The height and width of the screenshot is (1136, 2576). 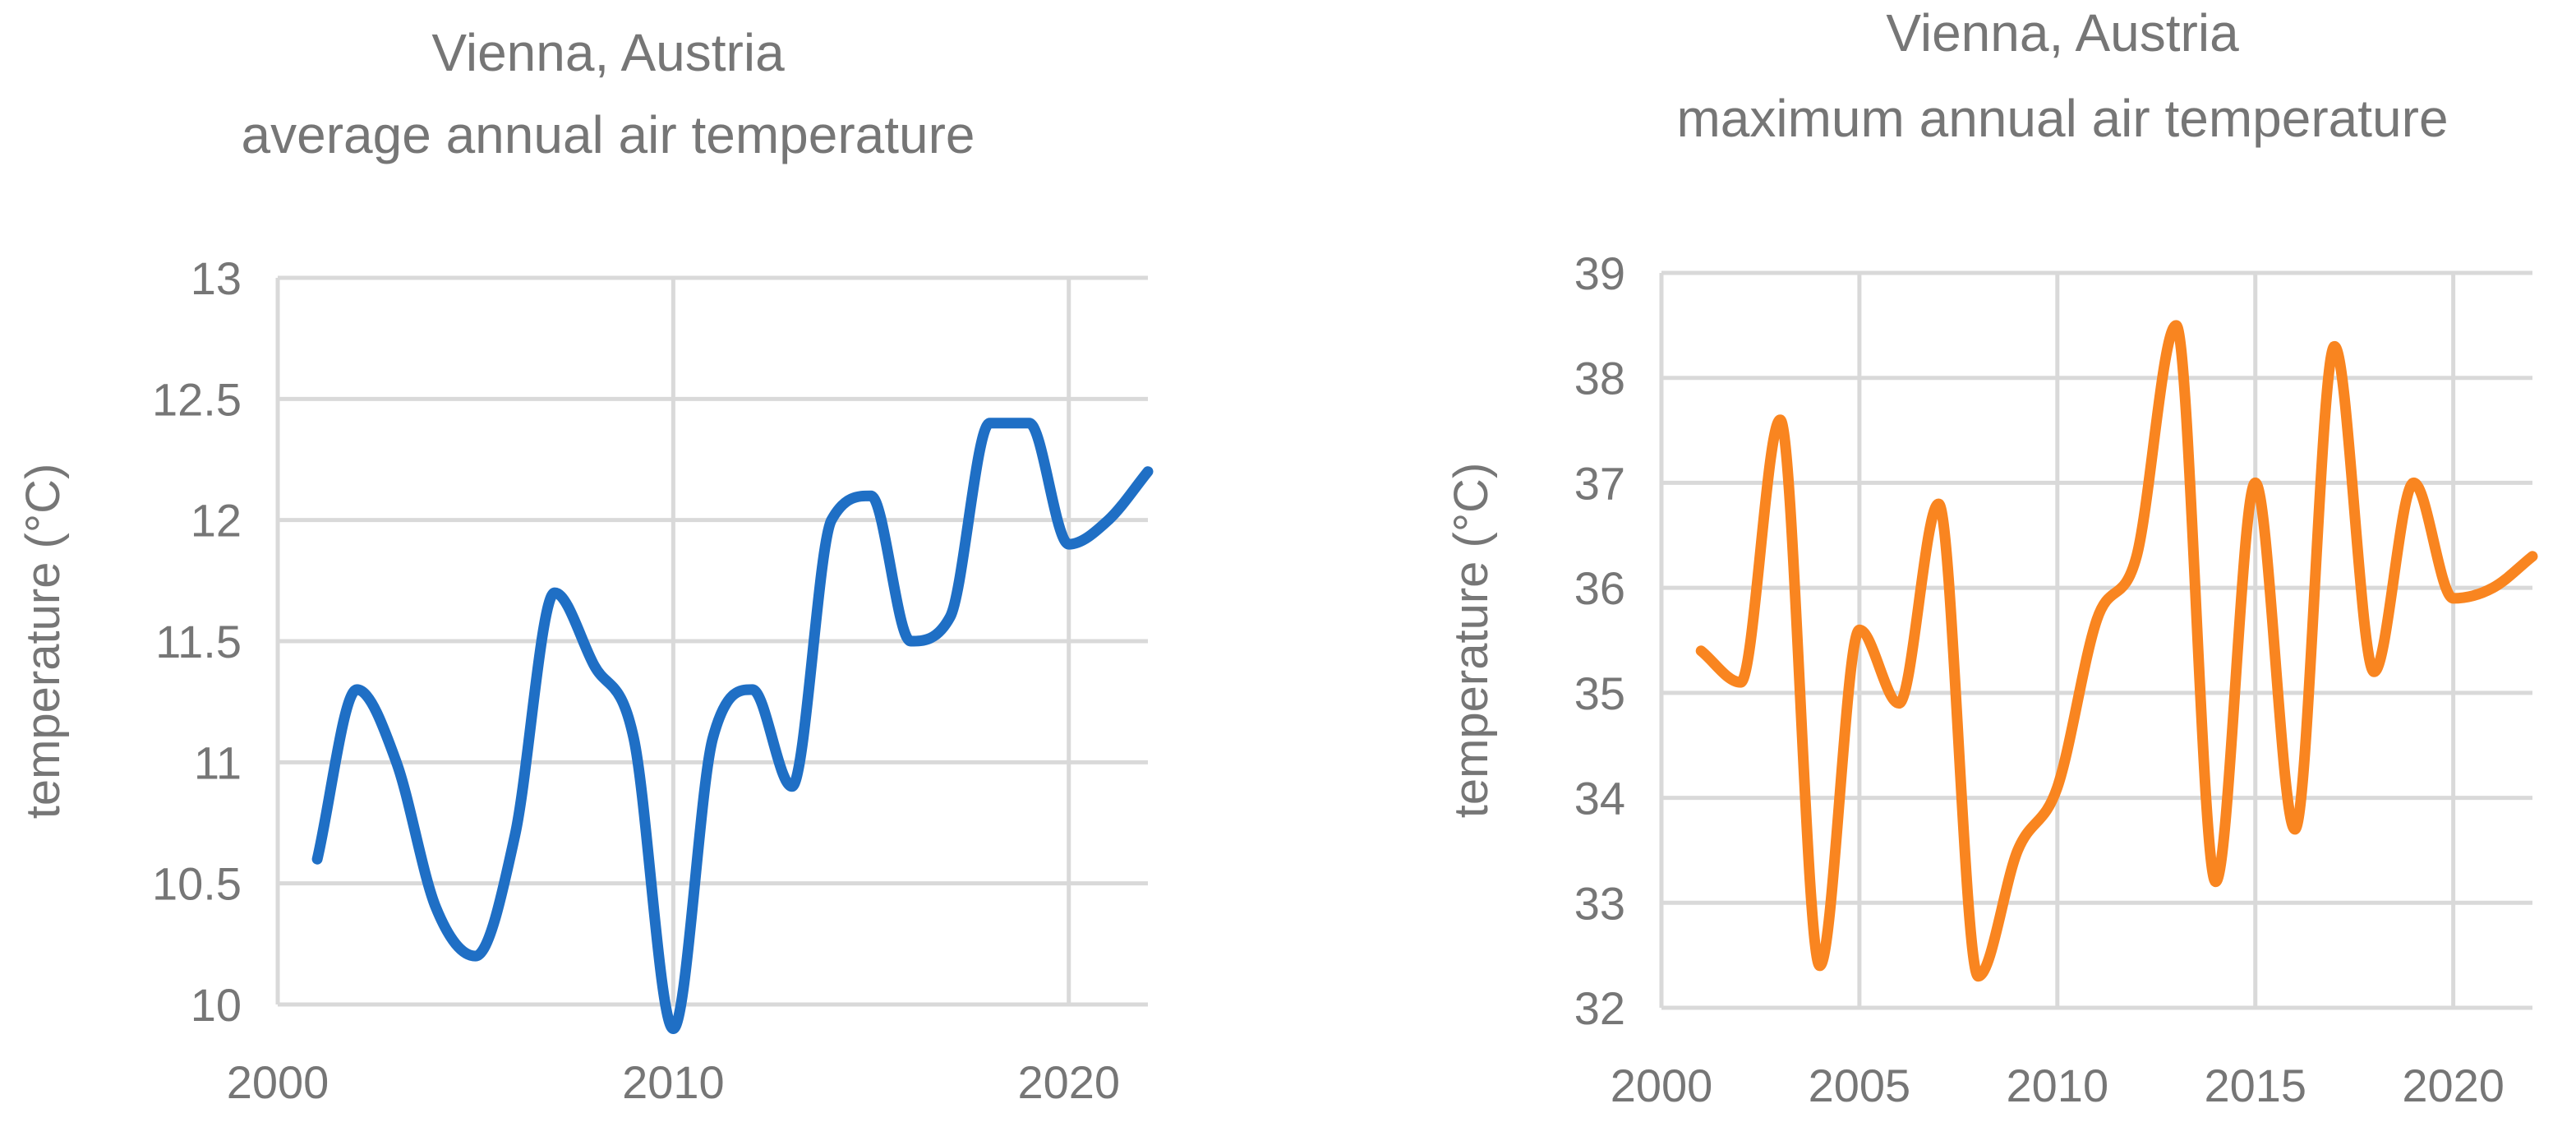 I want to click on y-tick-label: 39, so click(x=1599, y=273).